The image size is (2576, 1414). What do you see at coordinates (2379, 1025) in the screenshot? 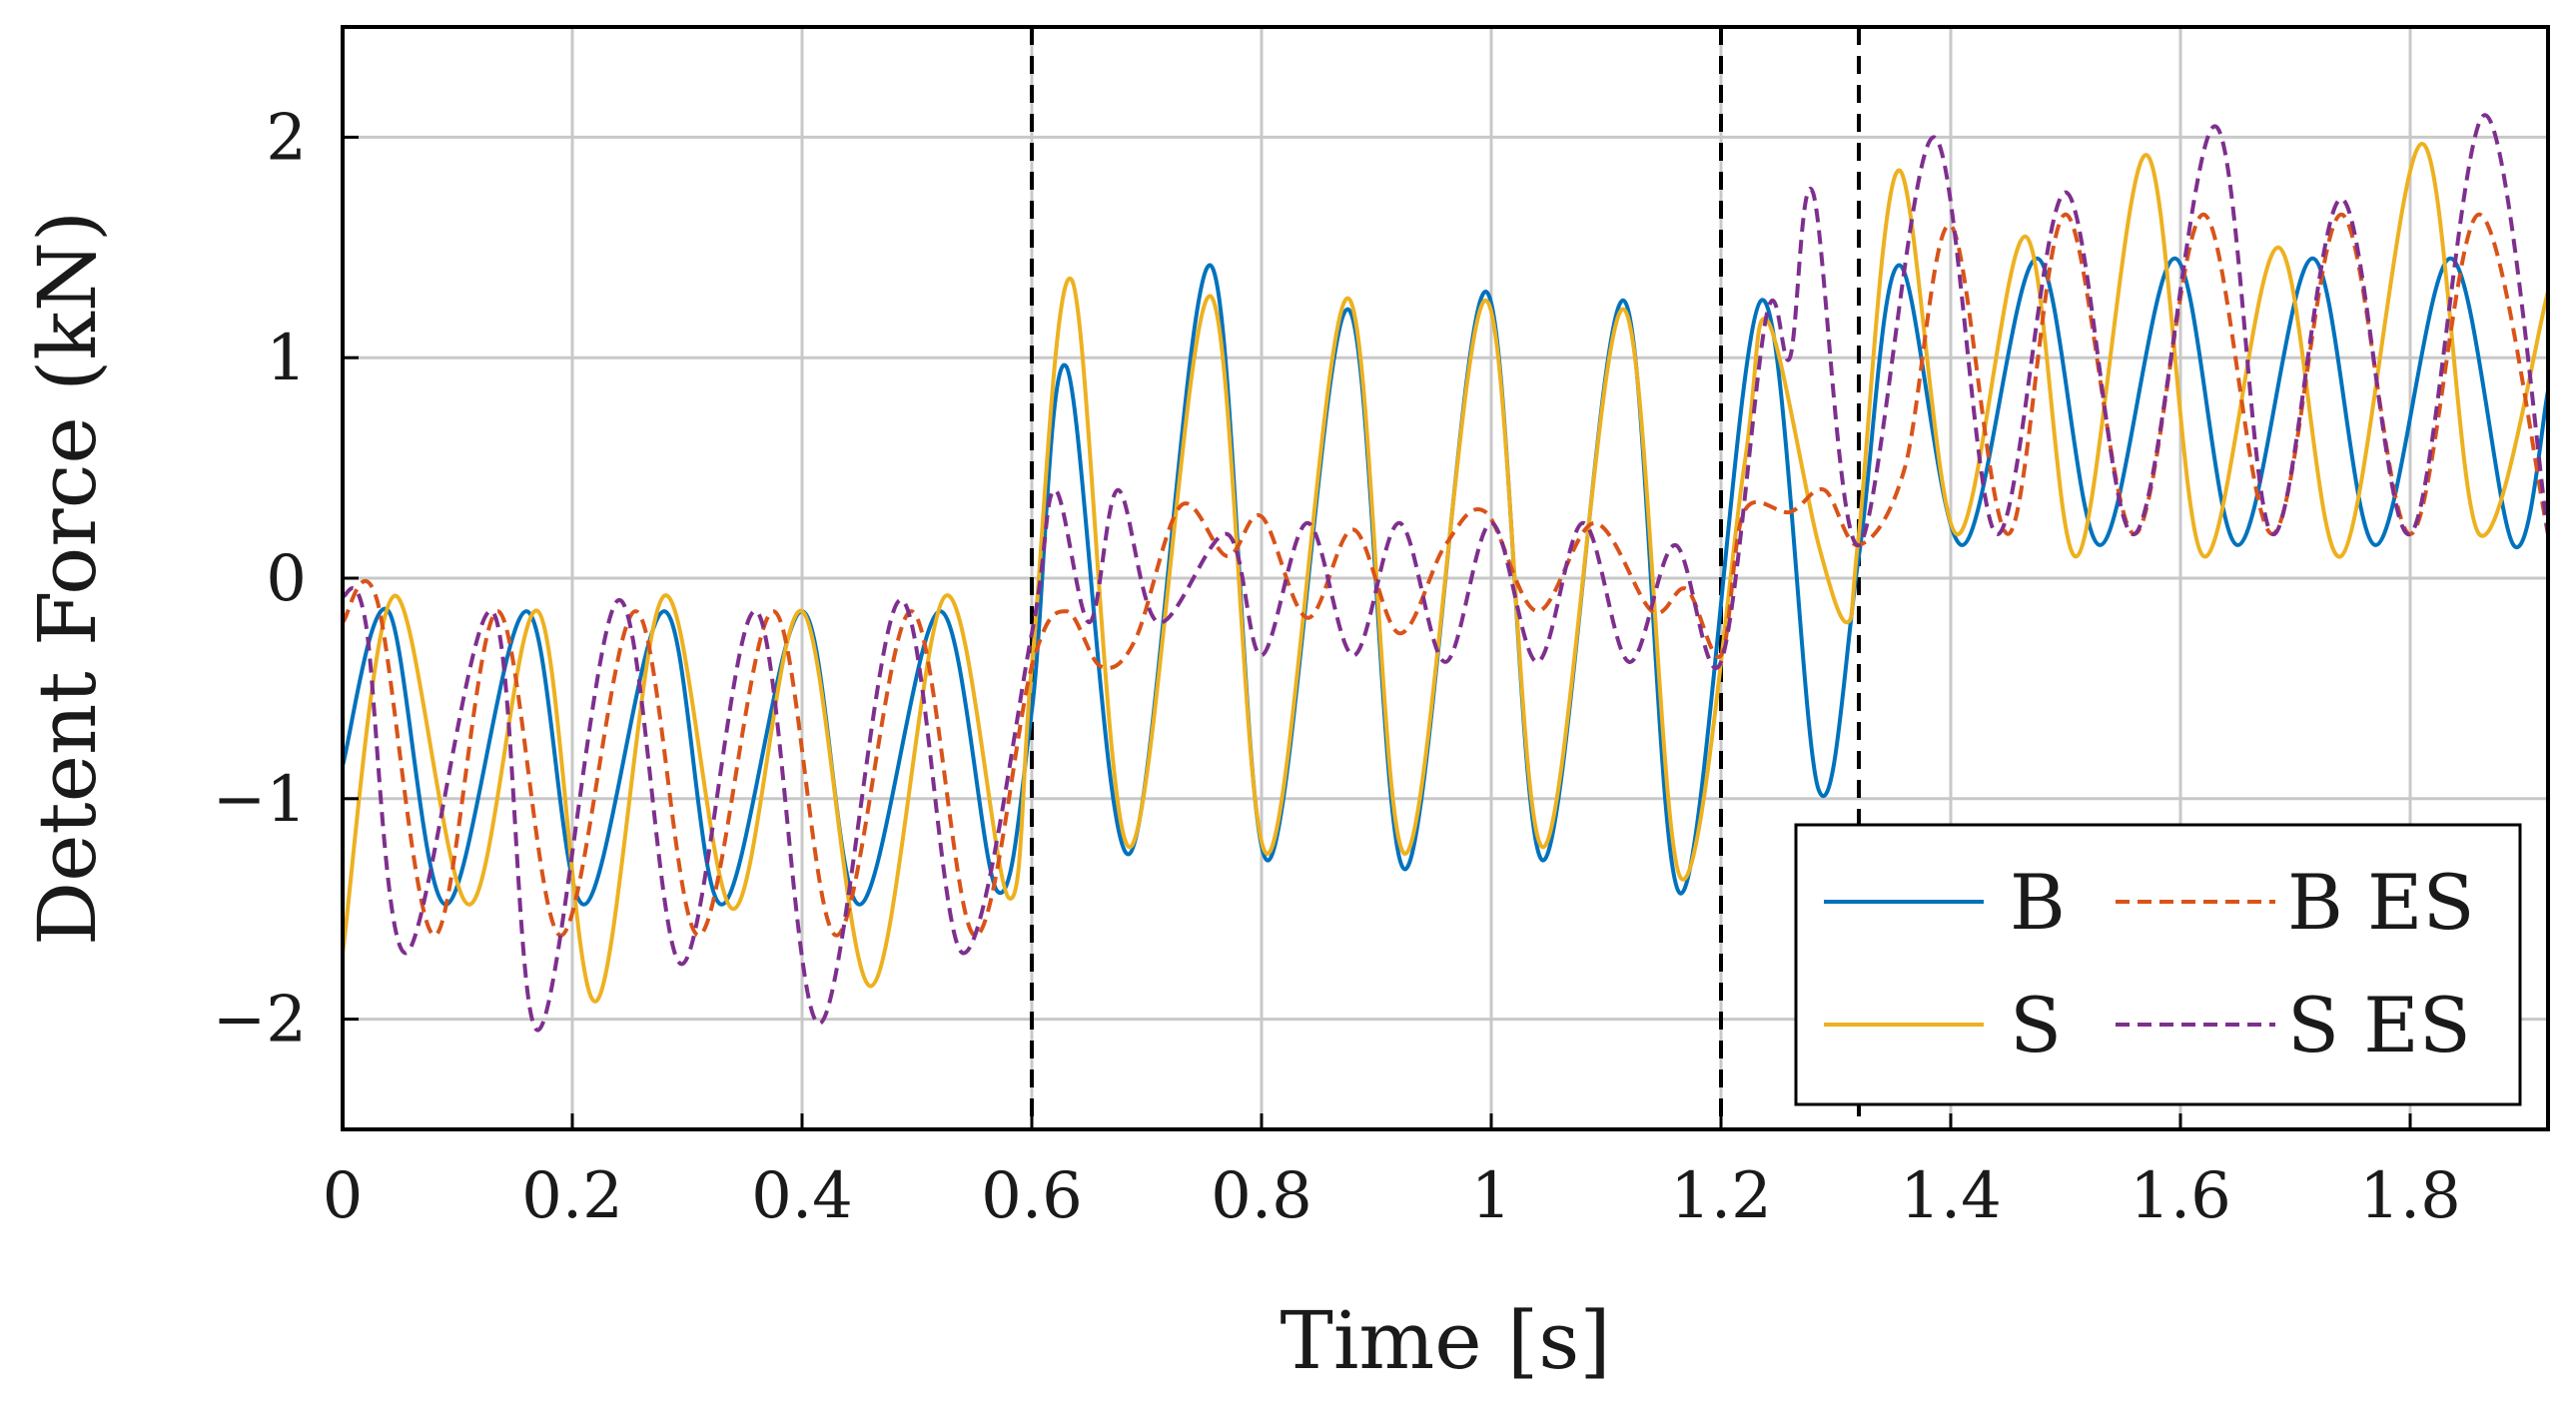
I see `legend-label-s-es: S ES` at bounding box center [2379, 1025].